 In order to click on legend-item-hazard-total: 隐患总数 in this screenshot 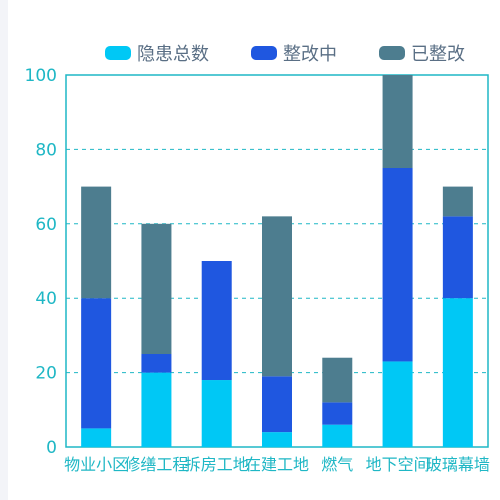, I will do `click(157, 53)`.